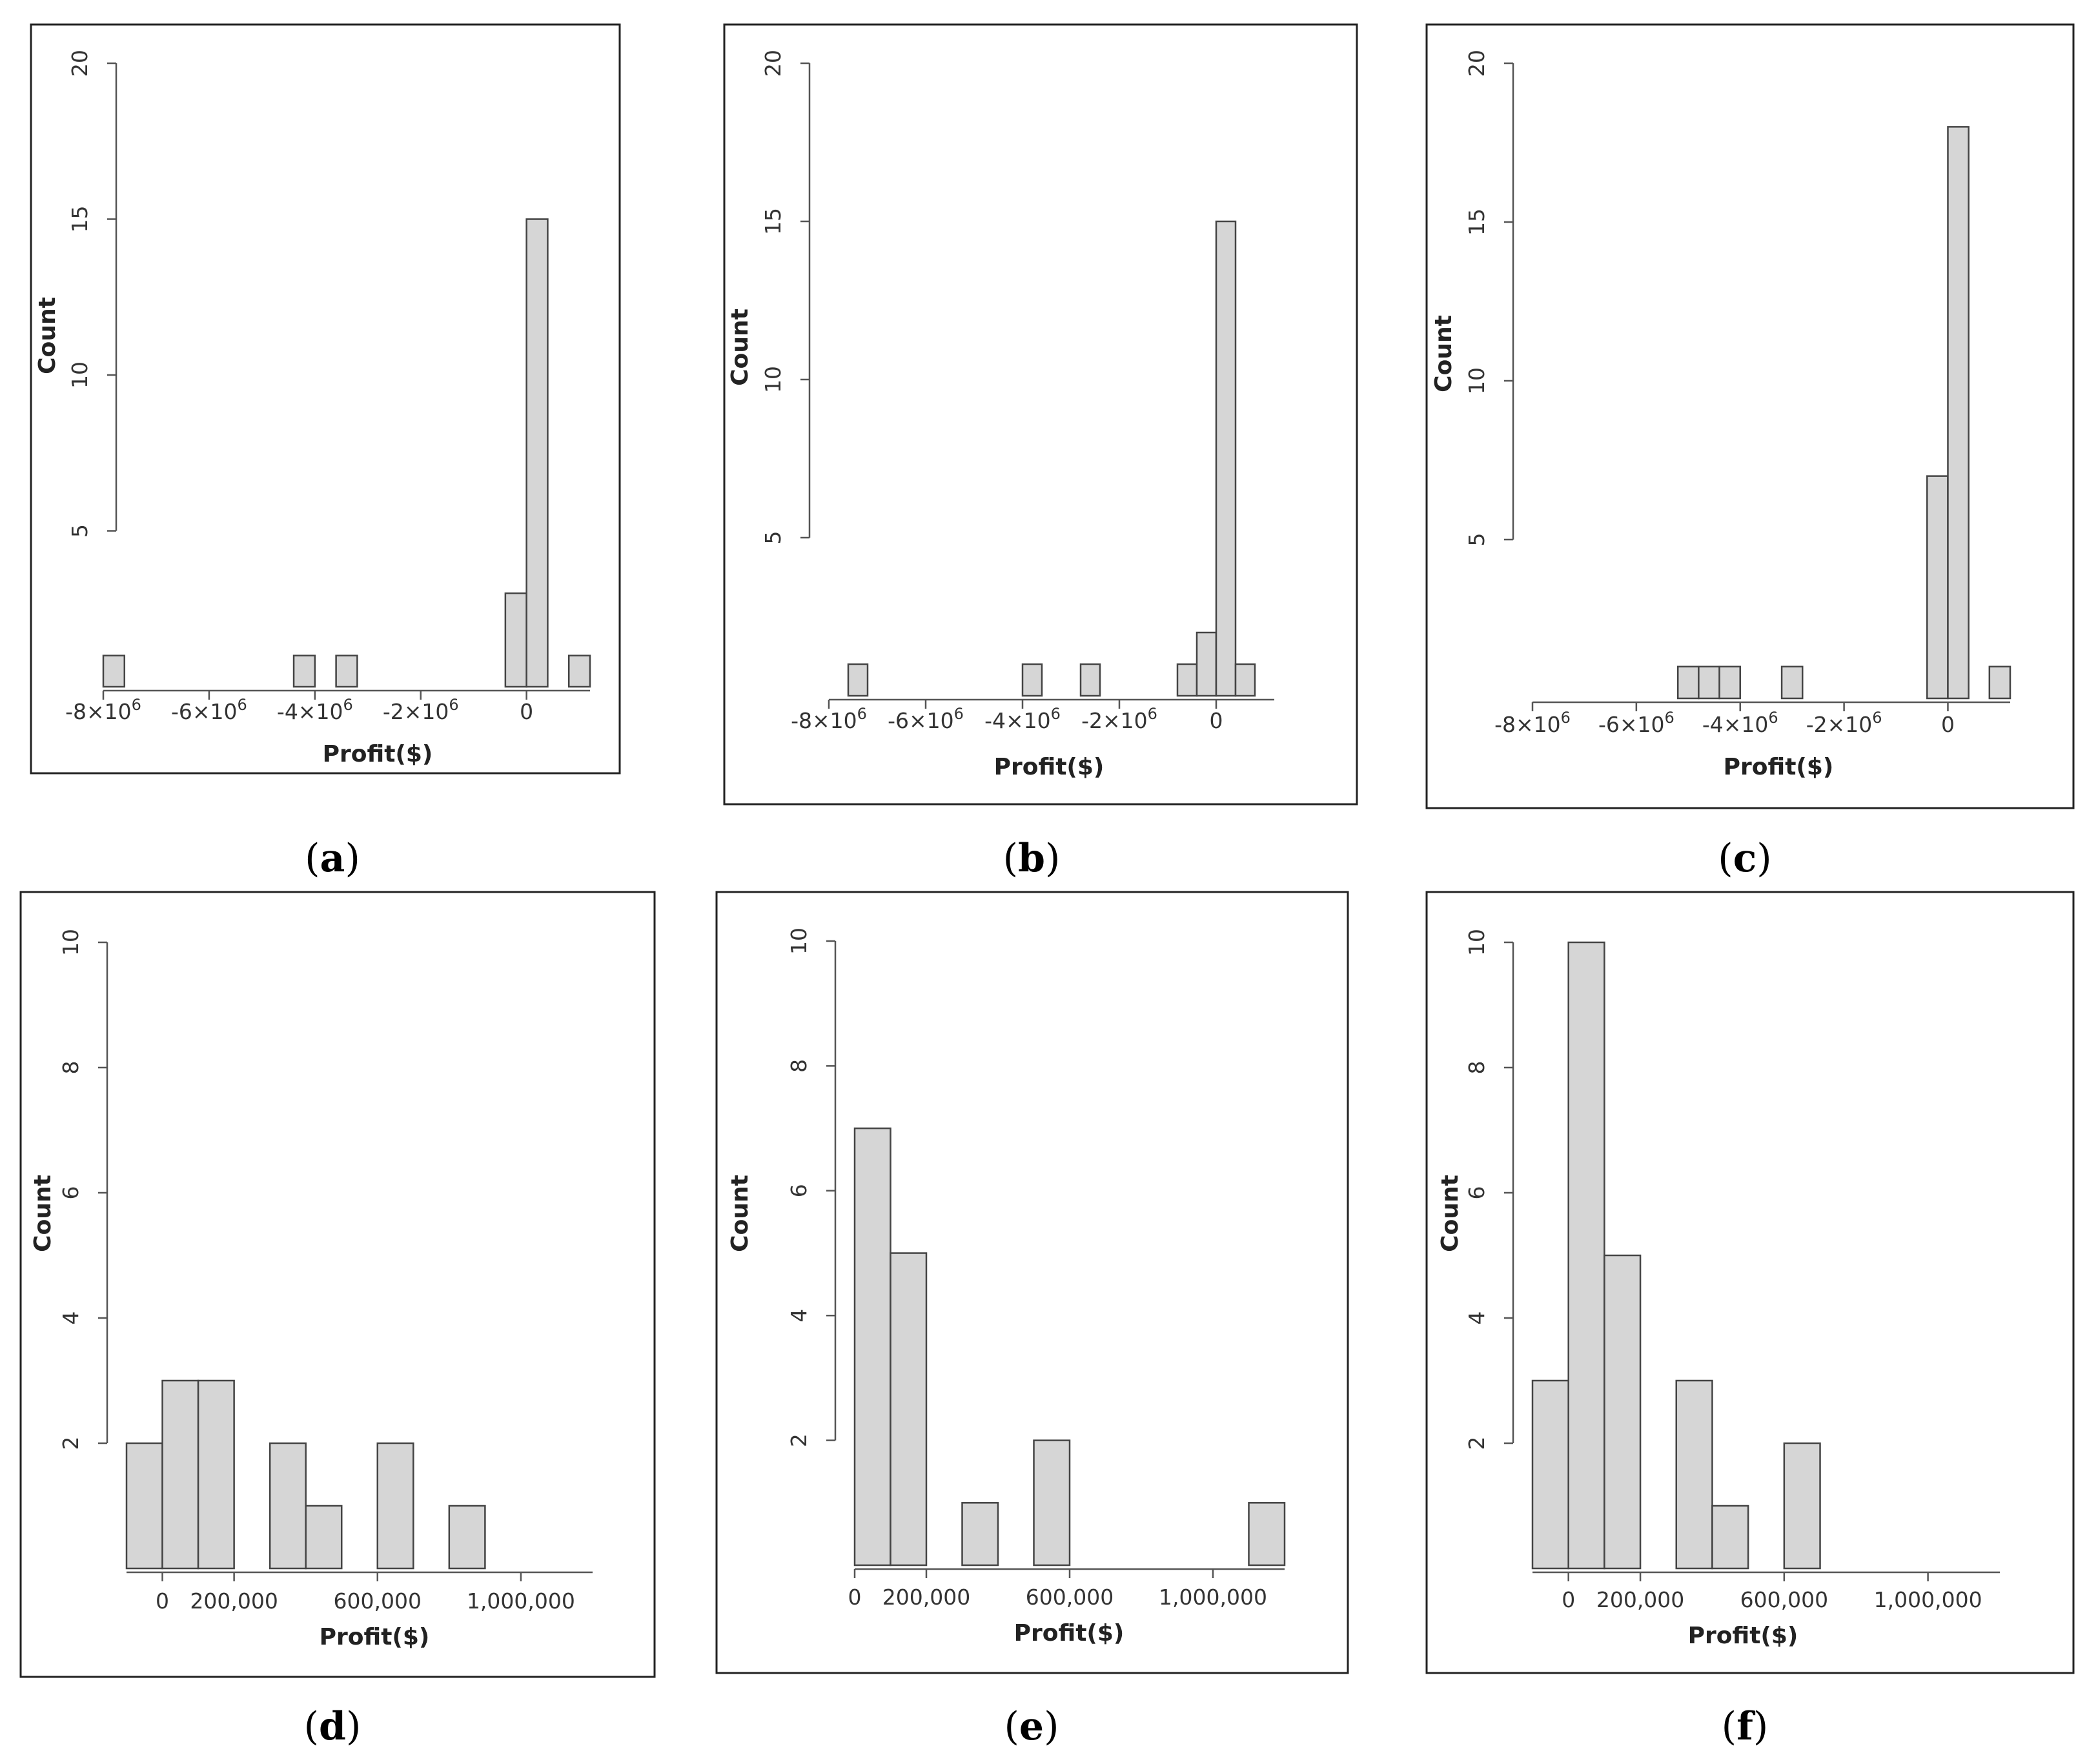 This screenshot has height=1764, width=2087. I want to click on panel-caption: (a), so click(332, 858).